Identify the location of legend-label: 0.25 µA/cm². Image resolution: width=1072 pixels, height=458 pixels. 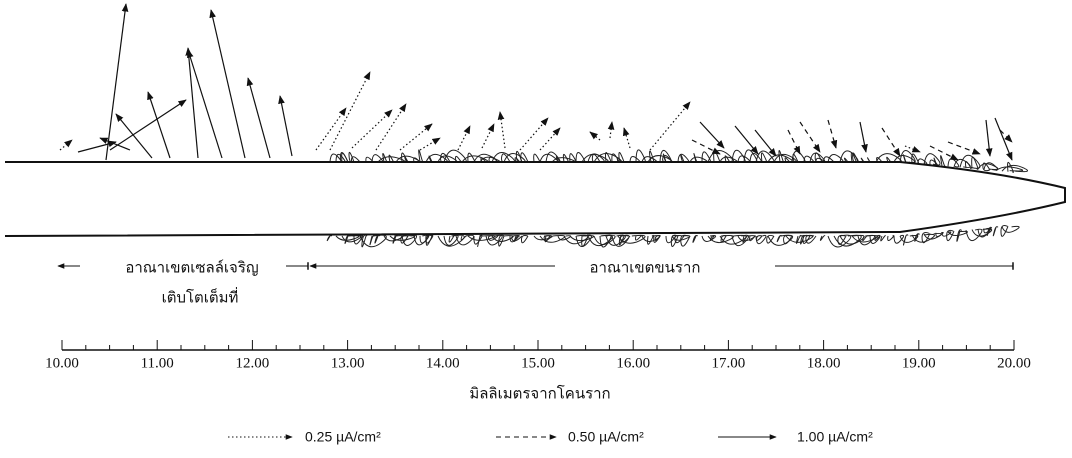
(343, 437).